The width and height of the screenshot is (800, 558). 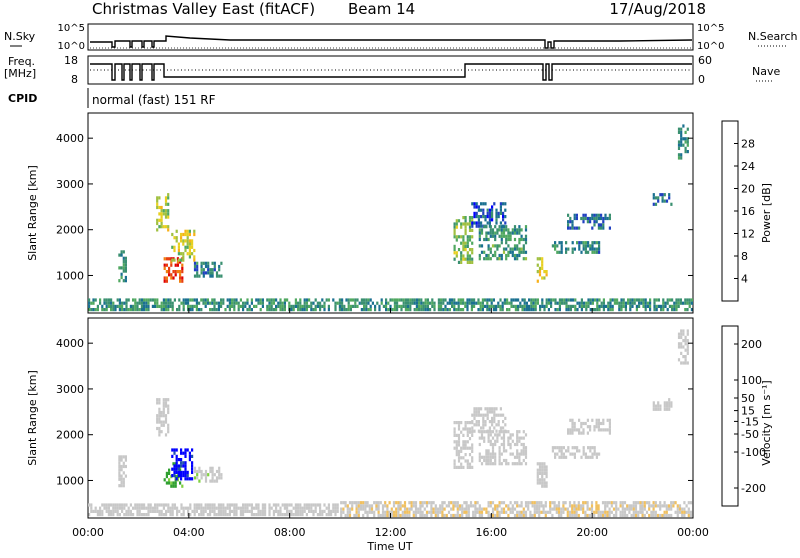 I want to click on velocity-colorbar-tick-label: -15, so click(x=750, y=421).